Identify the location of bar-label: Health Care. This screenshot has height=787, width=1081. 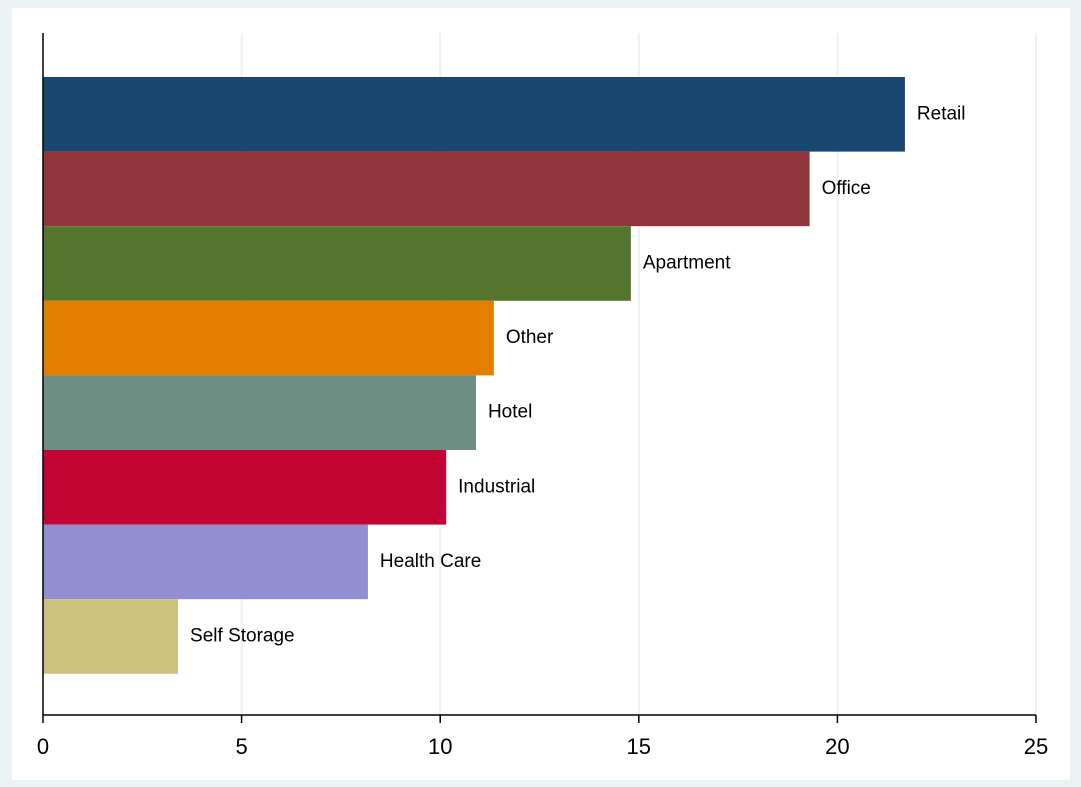
(430, 561).